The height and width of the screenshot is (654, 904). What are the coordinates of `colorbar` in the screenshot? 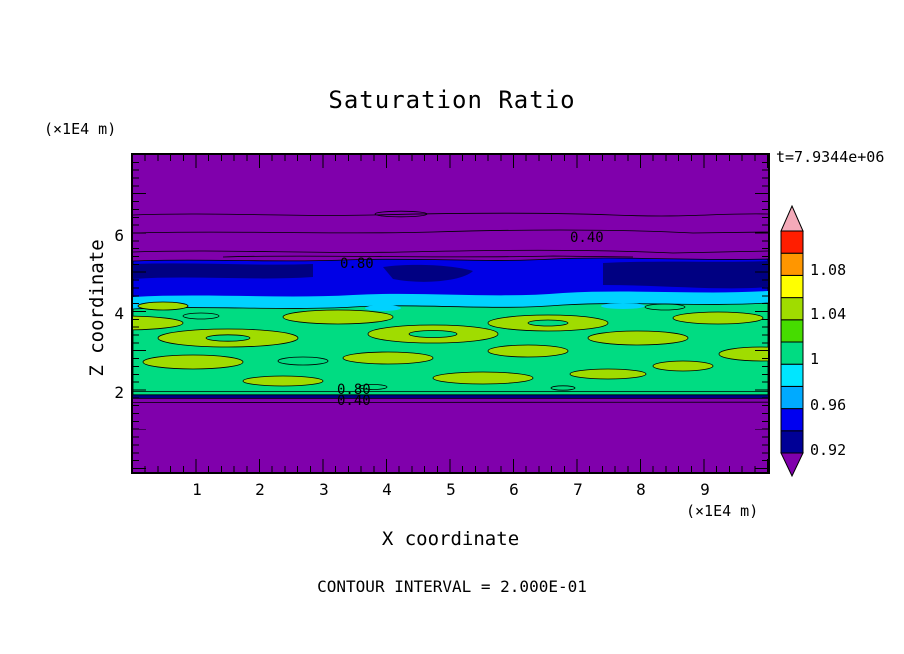 It's located at (792, 341).